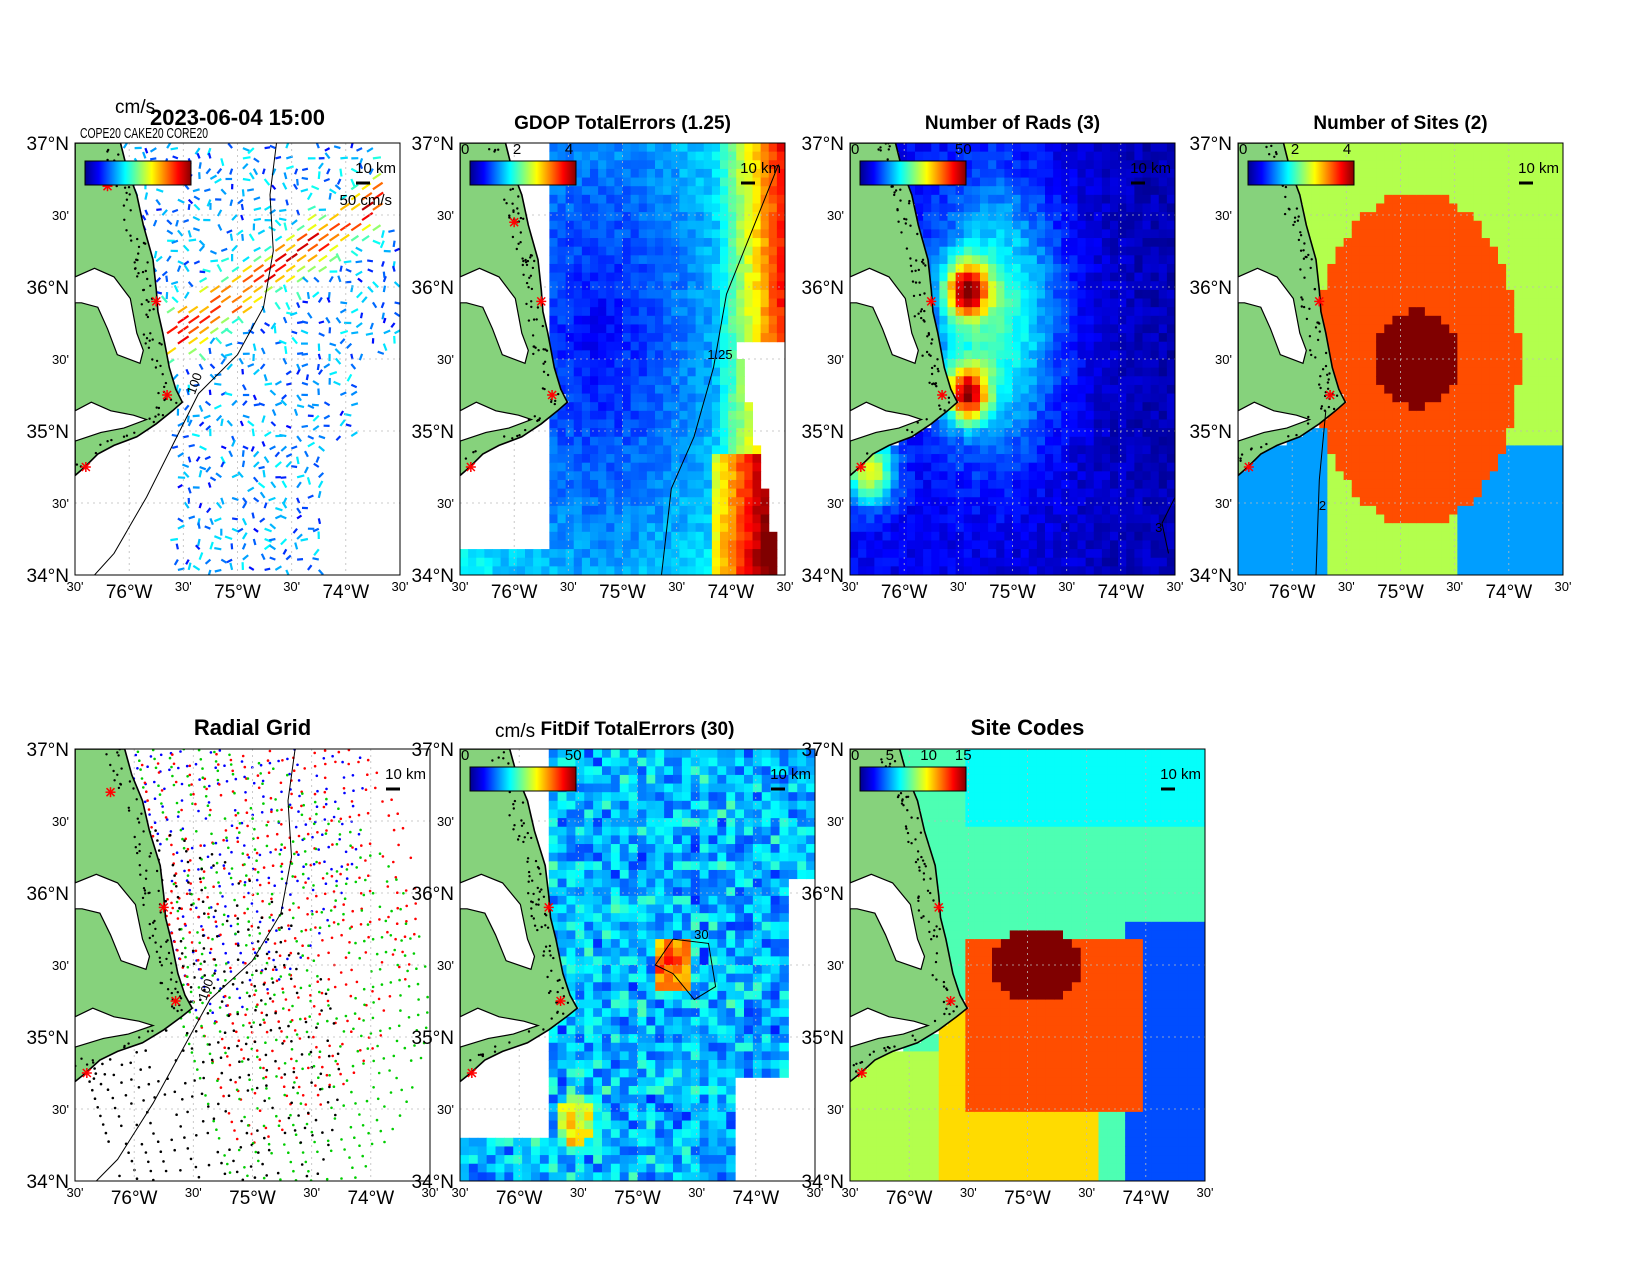 The image size is (1650, 1275). I want to click on contour-line, so click(1168, 525).